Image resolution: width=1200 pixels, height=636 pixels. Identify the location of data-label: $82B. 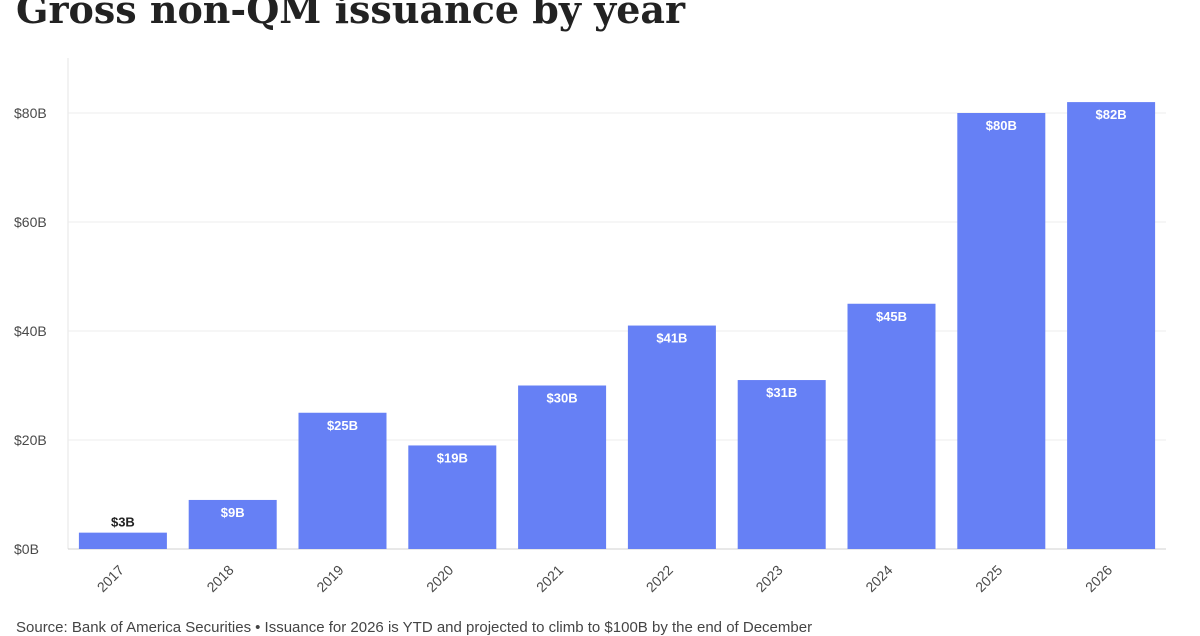
(1111, 114).